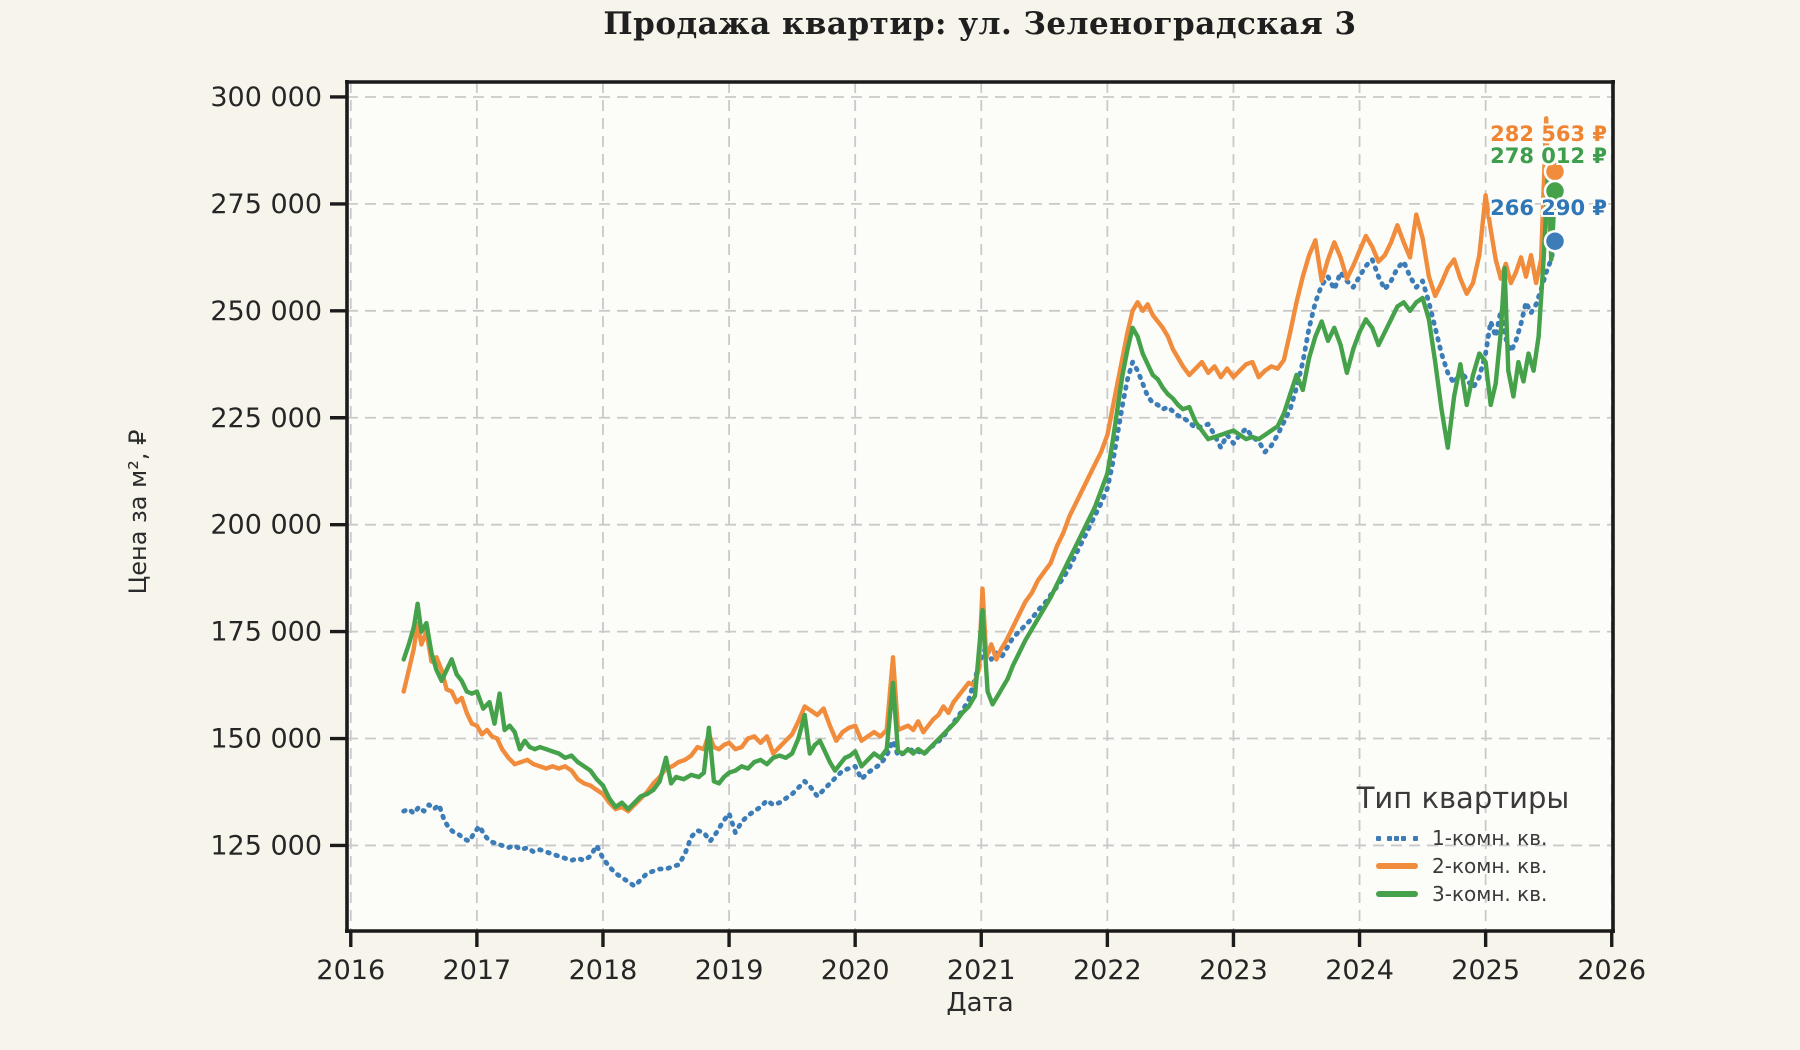  What do you see at coordinates (266, 97) in the screenshot?
I see `svg-text: 300 000` at bounding box center [266, 97].